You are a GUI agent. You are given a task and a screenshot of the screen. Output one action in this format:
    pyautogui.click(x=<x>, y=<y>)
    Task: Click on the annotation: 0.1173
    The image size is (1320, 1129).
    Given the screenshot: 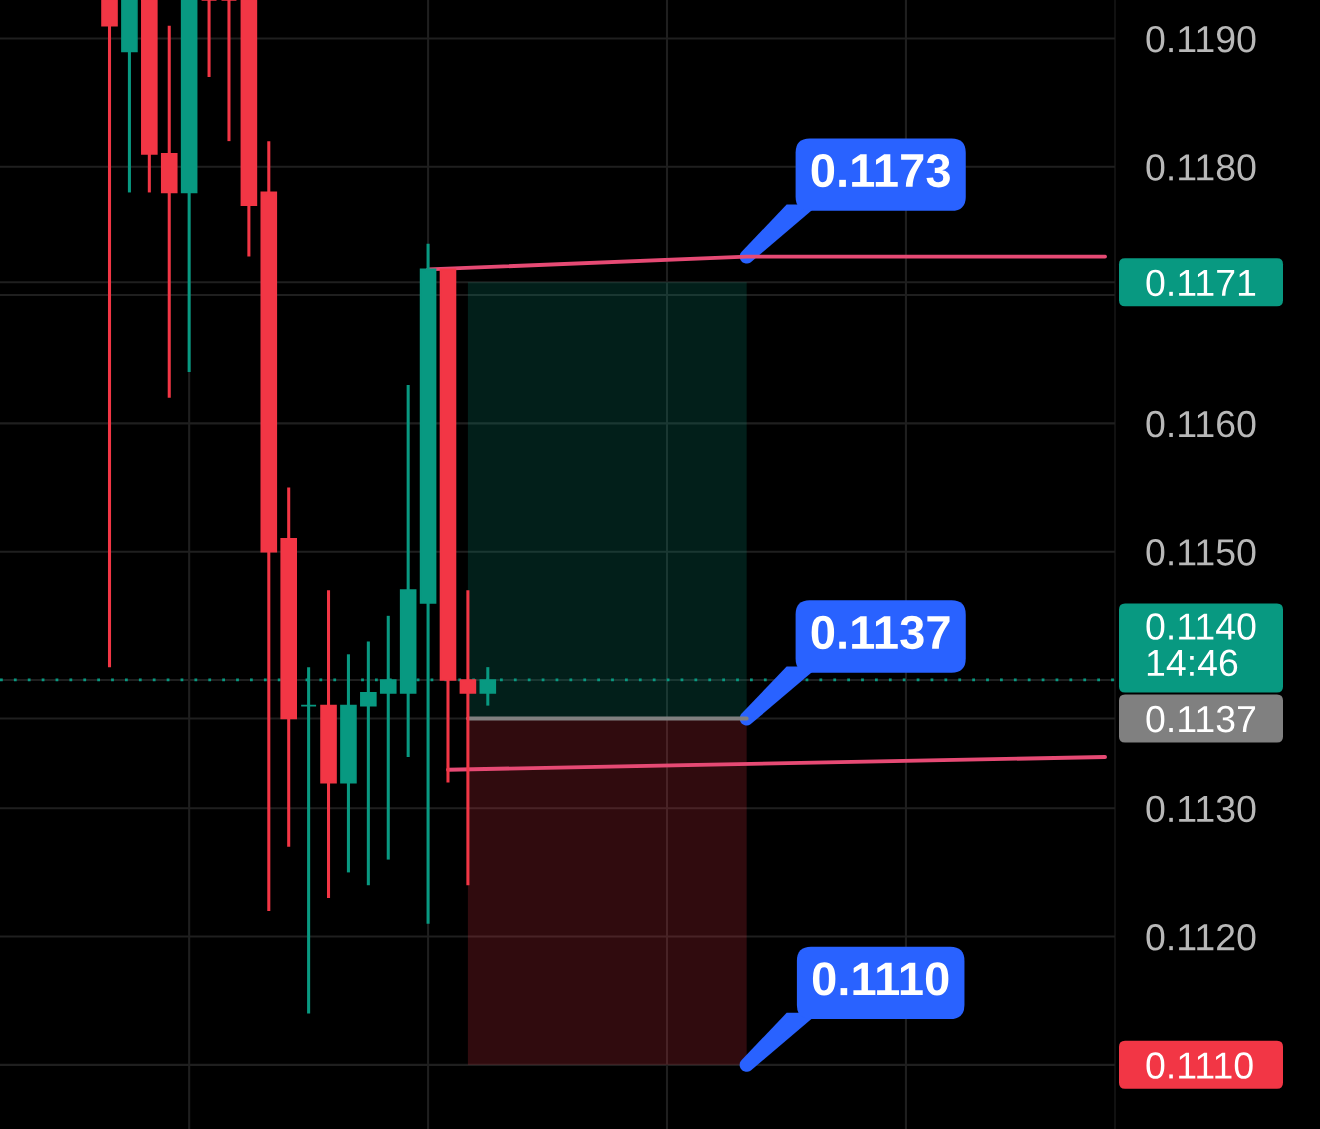 What is the action you would take?
    pyautogui.click(x=880, y=170)
    